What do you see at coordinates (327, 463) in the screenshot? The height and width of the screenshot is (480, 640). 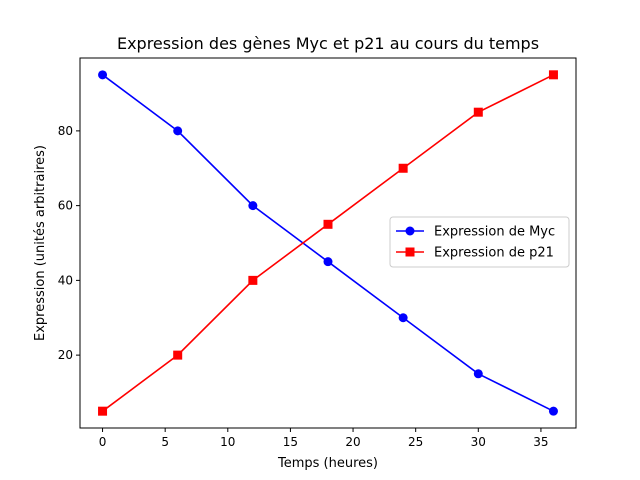 I see `x-axis-label: Temps (heures)` at bounding box center [327, 463].